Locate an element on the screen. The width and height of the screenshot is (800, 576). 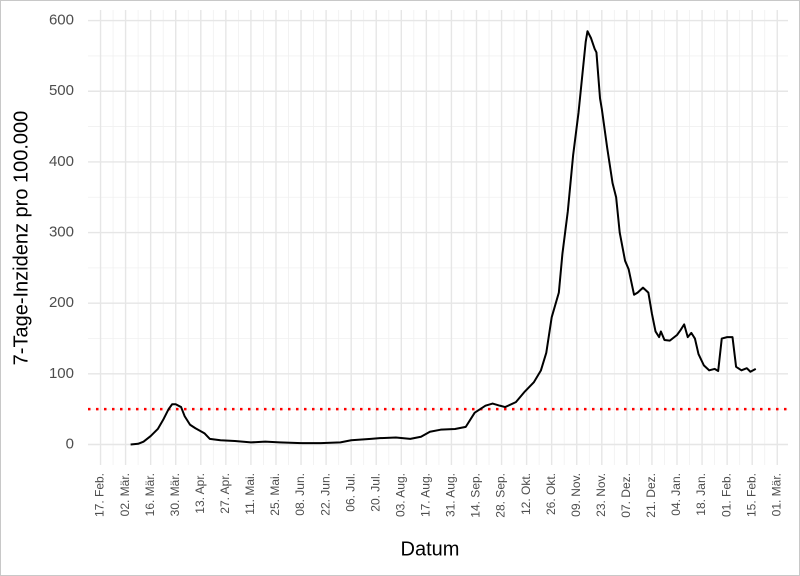
x-tick-label: 08. Jun. is located at coordinates (300, 494).